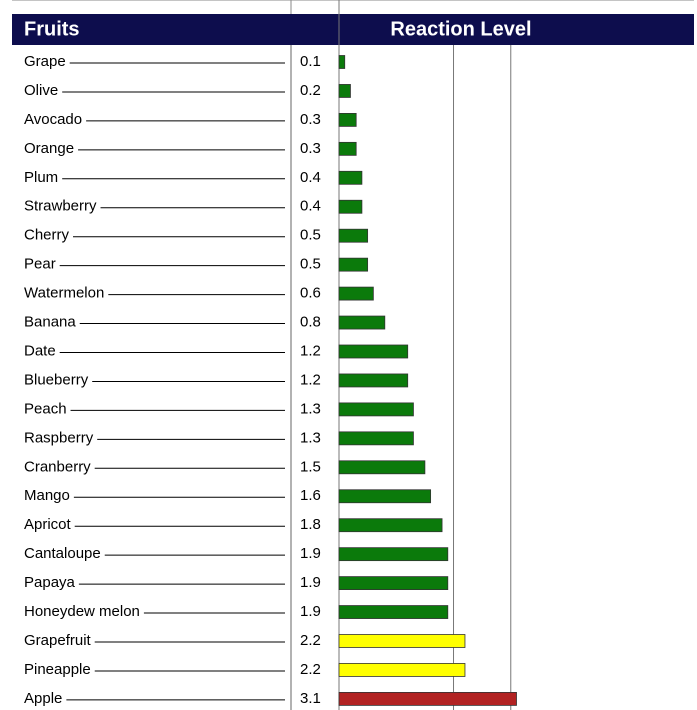  I want to click on fruit-name: Blueberry, so click(56, 379).